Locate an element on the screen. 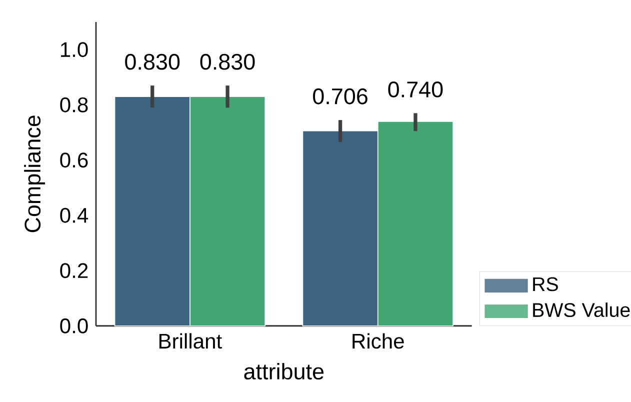 The image size is (631, 402). legend-label: RS is located at coordinates (545, 284).